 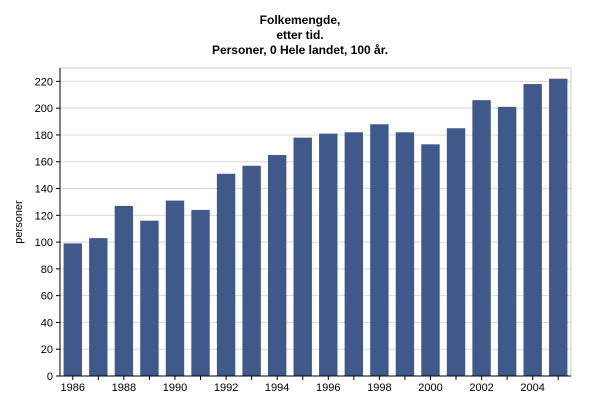 What do you see at coordinates (405, 254) in the screenshot?
I see `bar-1999` at bounding box center [405, 254].